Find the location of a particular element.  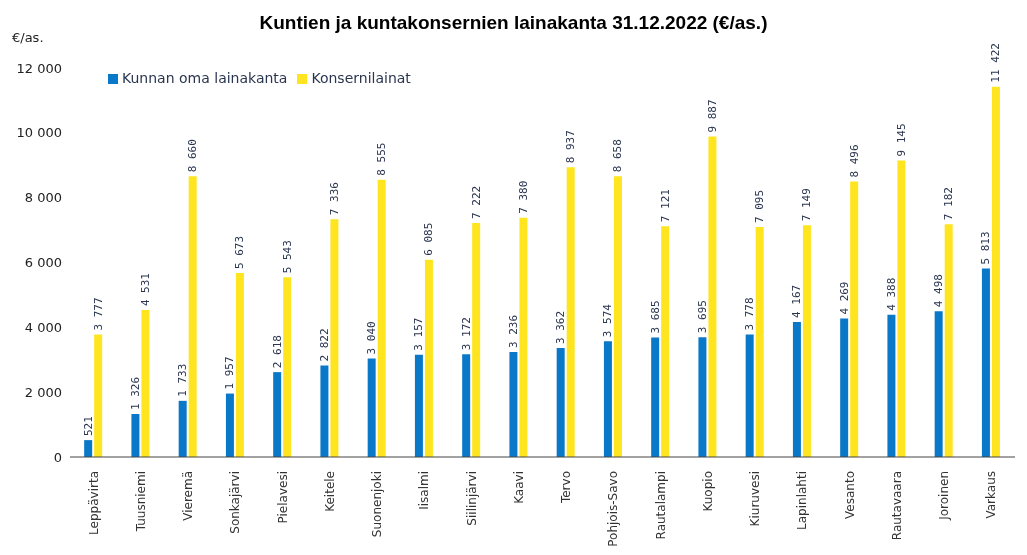

data-label: 7 380 is located at coordinates (523, 197).